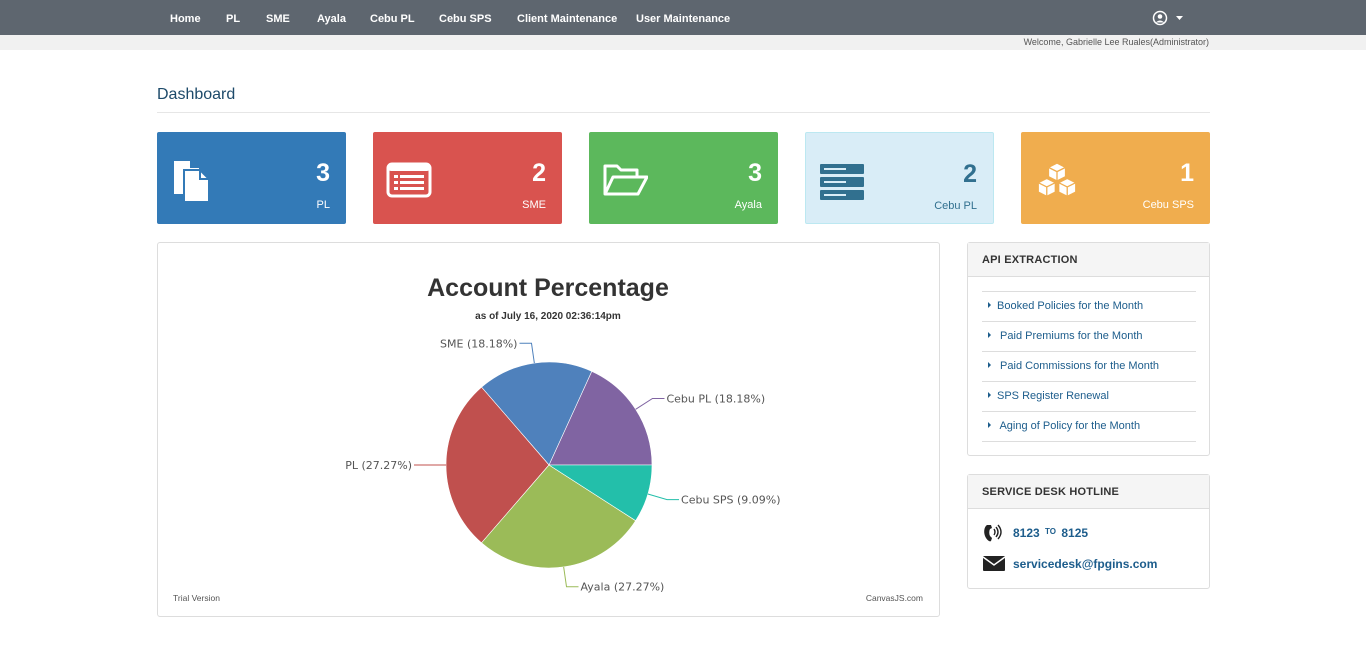 The height and width of the screenshot is (668, 1366). Describe the element at coordinates (894, 598) in the screenshot. I see `canvasjs-credit: CanvasJS.com` at that location.